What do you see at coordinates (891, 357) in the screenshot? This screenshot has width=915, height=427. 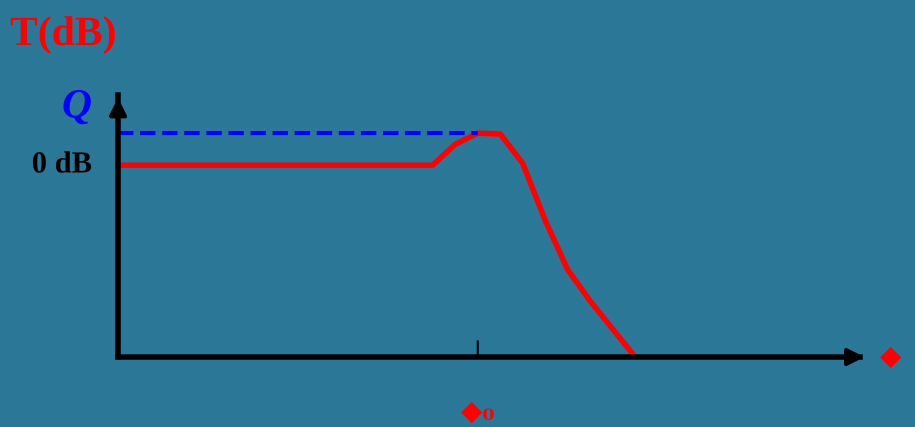 I see `x-axis-title: ◆` at bounding box center [891, 357].